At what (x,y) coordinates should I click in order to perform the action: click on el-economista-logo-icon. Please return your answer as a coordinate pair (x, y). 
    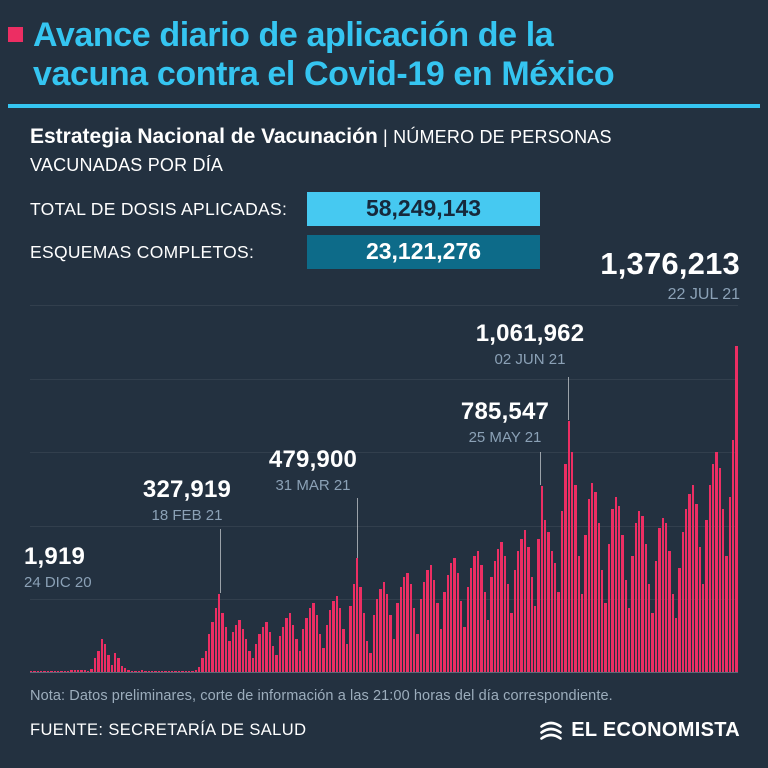
    Looking at the image, I should click on (551, 730).